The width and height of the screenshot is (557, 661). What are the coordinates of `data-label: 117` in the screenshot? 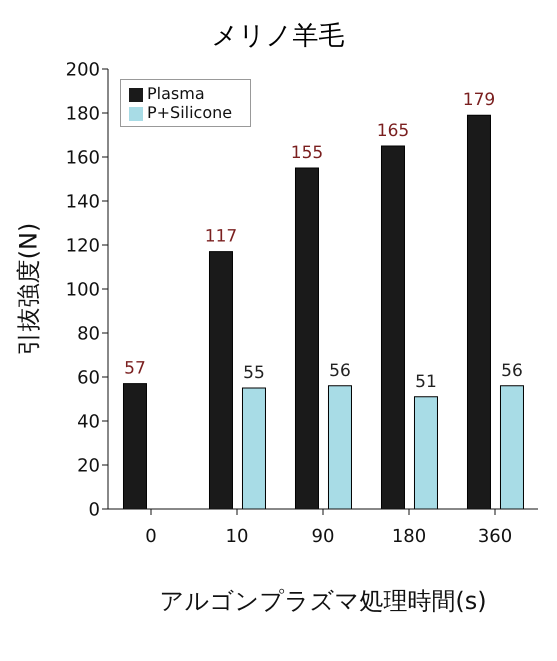 It's located at (221, 236).